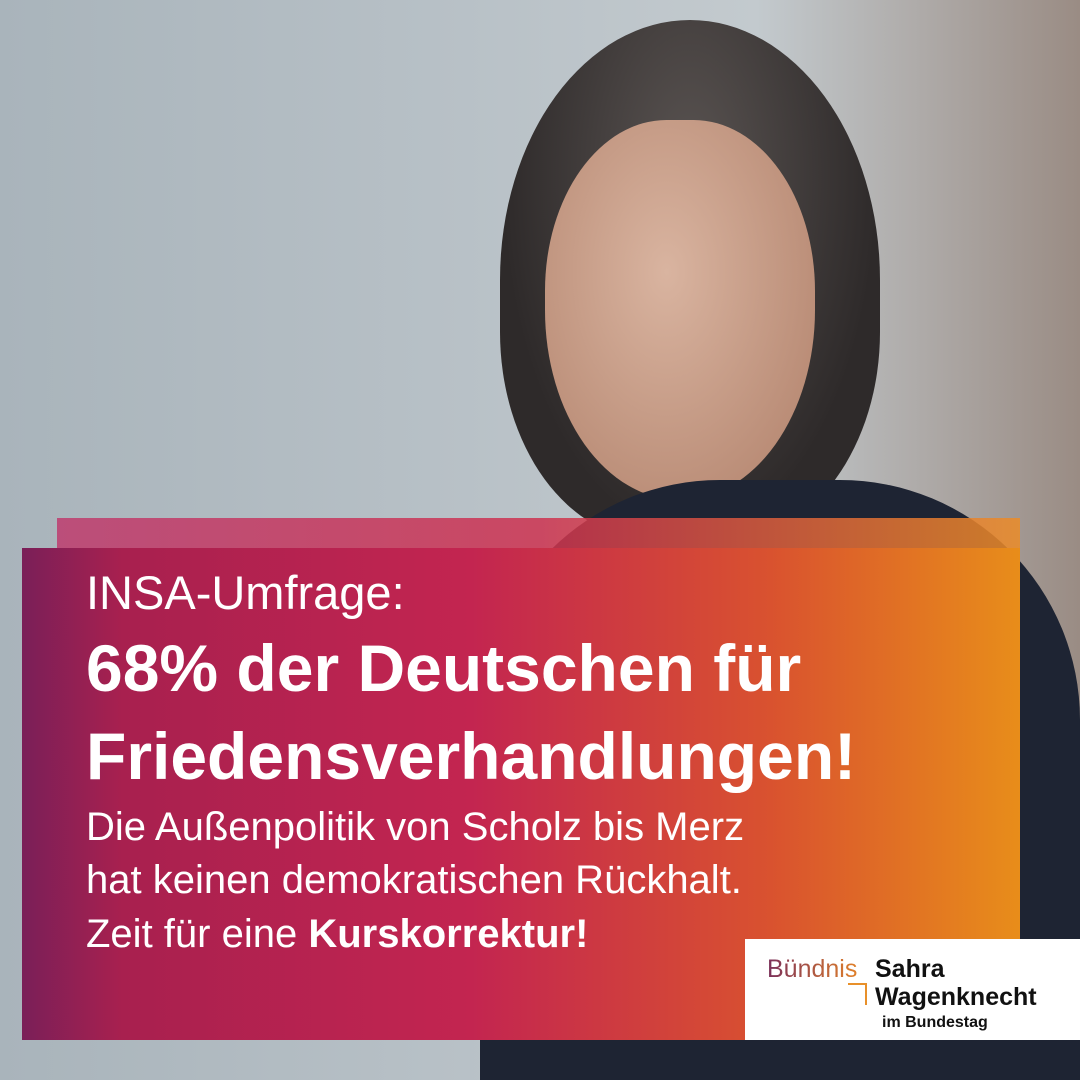 This screenshot has height=1080, width=1080. Describe the element at coordinates (444, 668) in the screenshot. I see `headline-line-1: 68% der Deutschen für` at that location.